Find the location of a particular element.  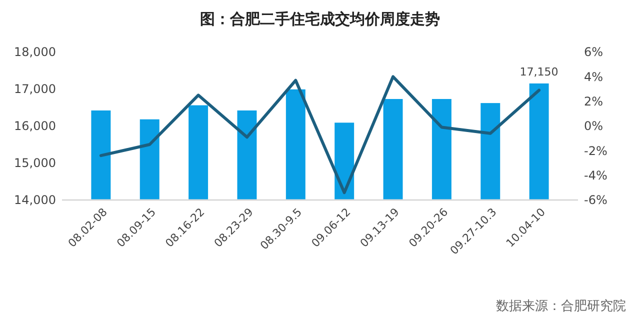

source-note: 数据来源：合肥研究院 is located at coordinates (561, 306).